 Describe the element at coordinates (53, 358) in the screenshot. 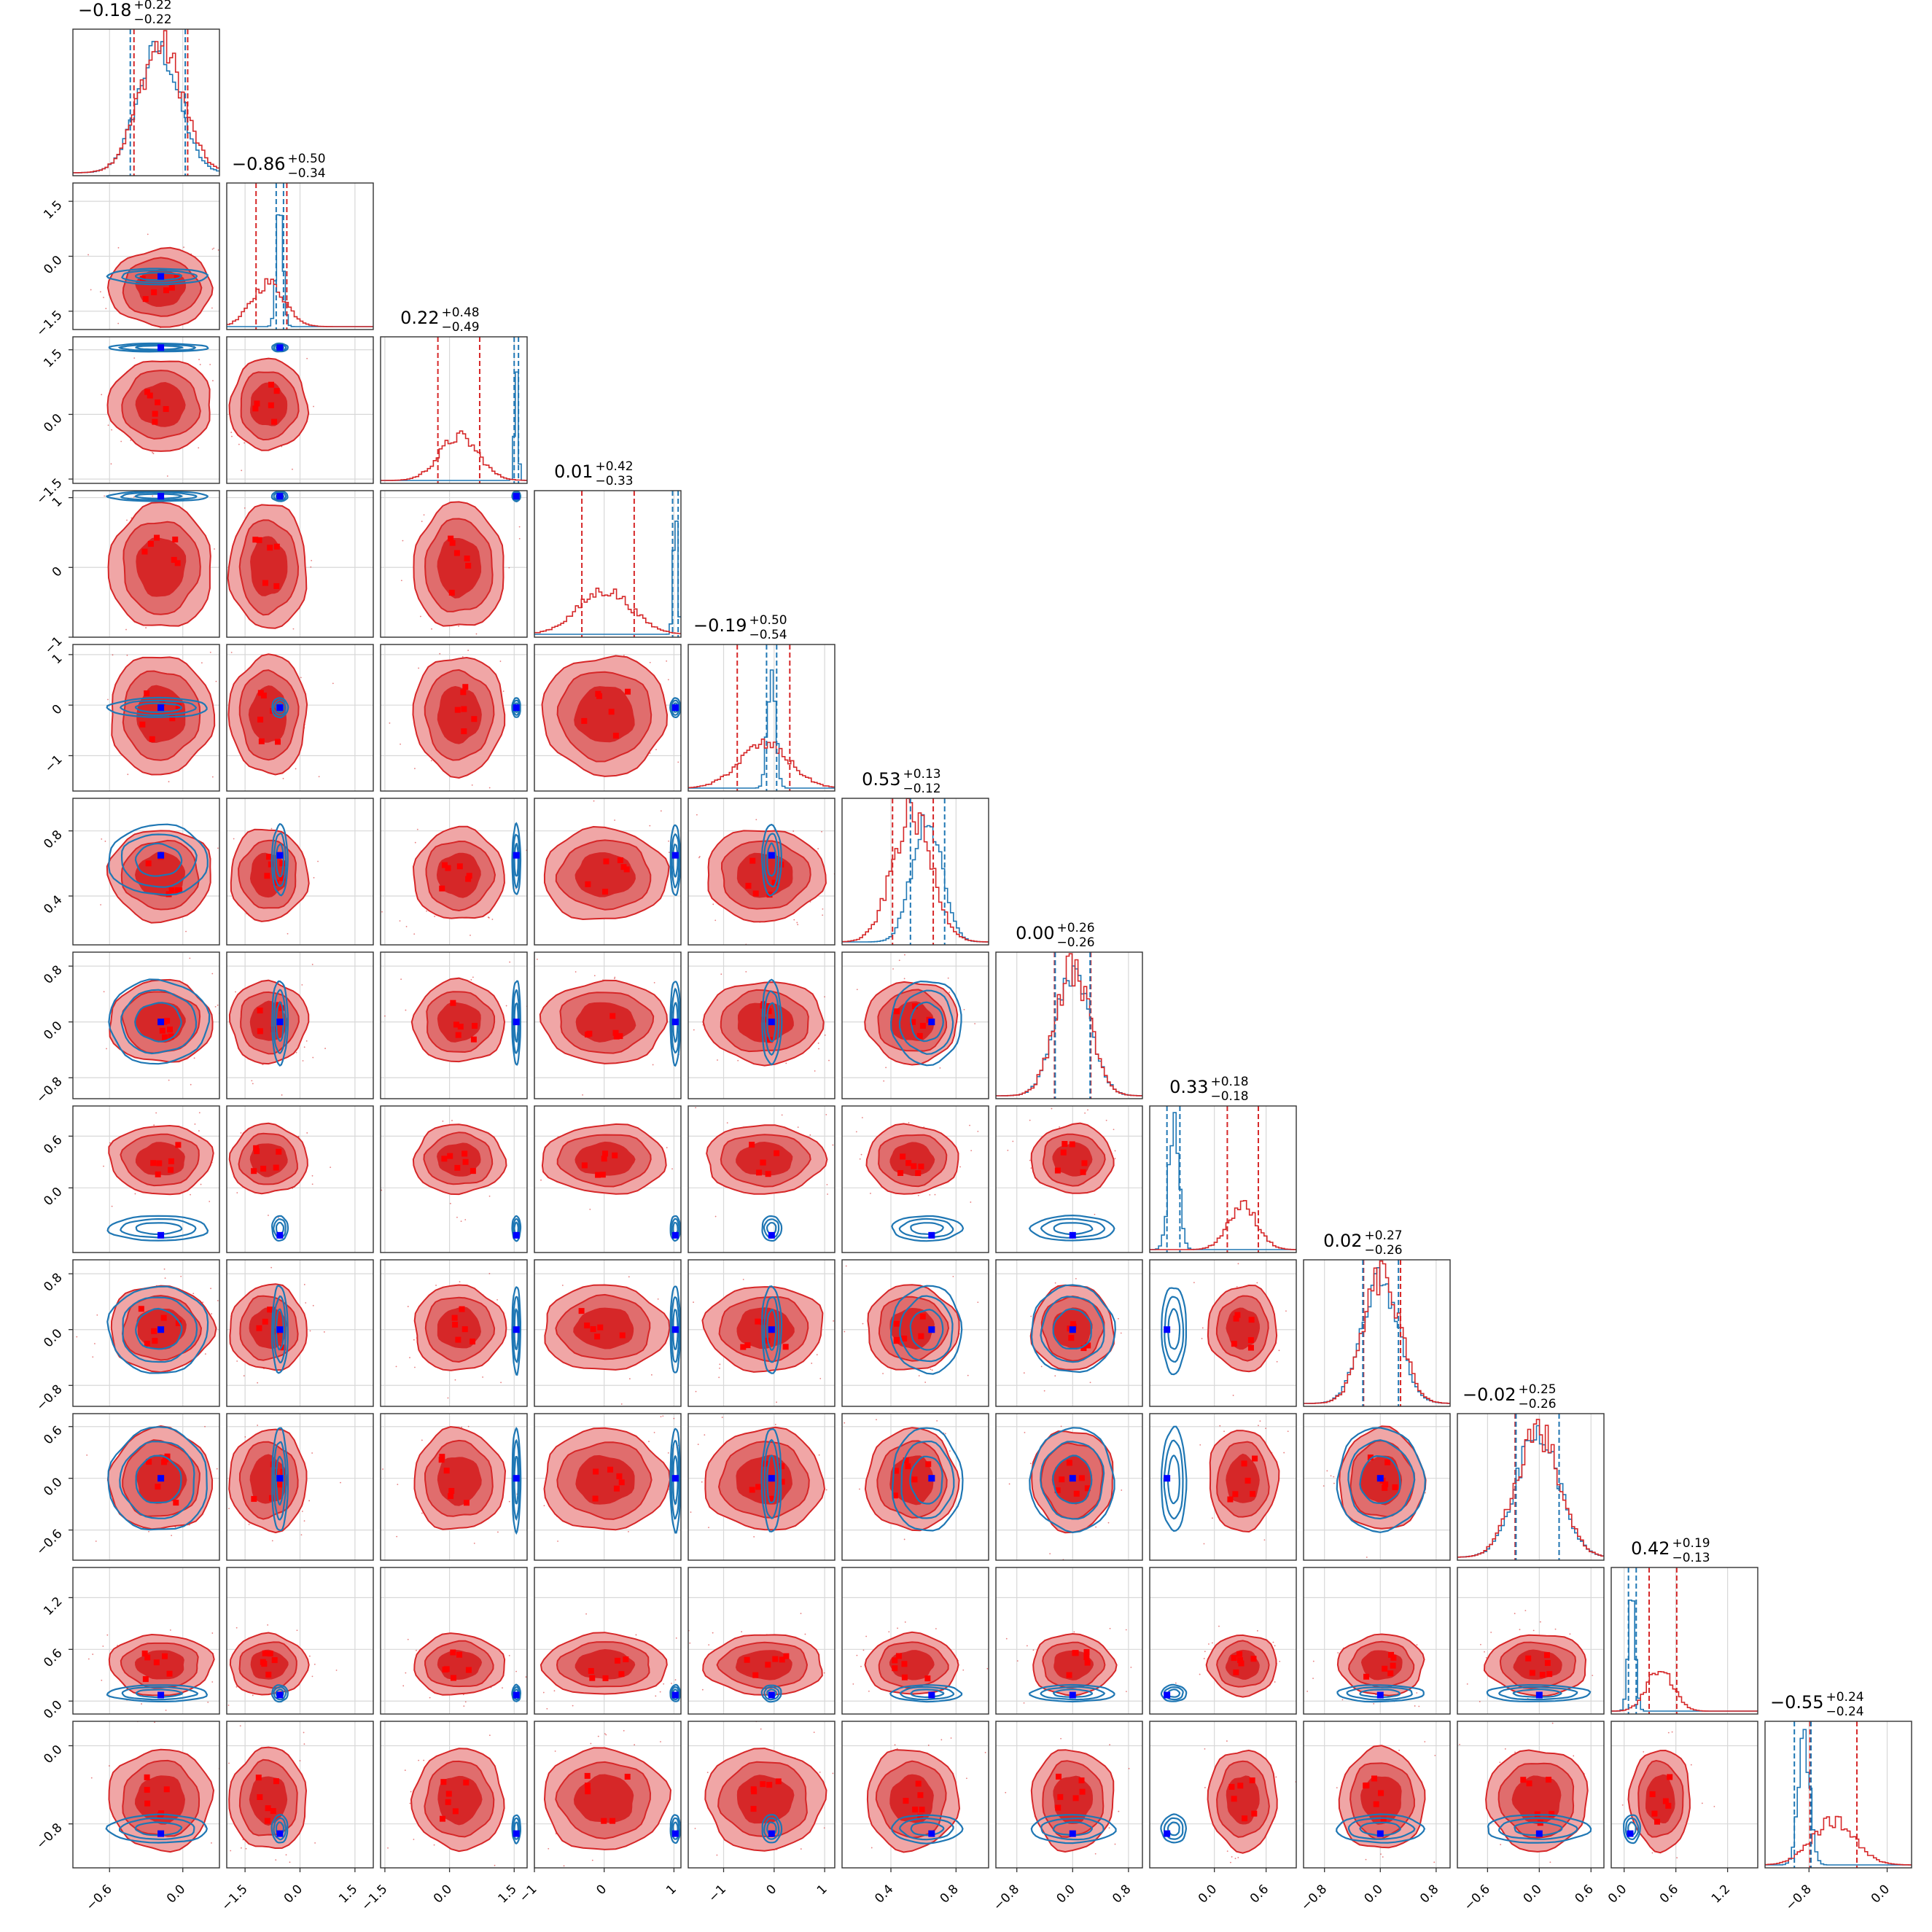

I see `y-tick-label: 1.5` at that location.